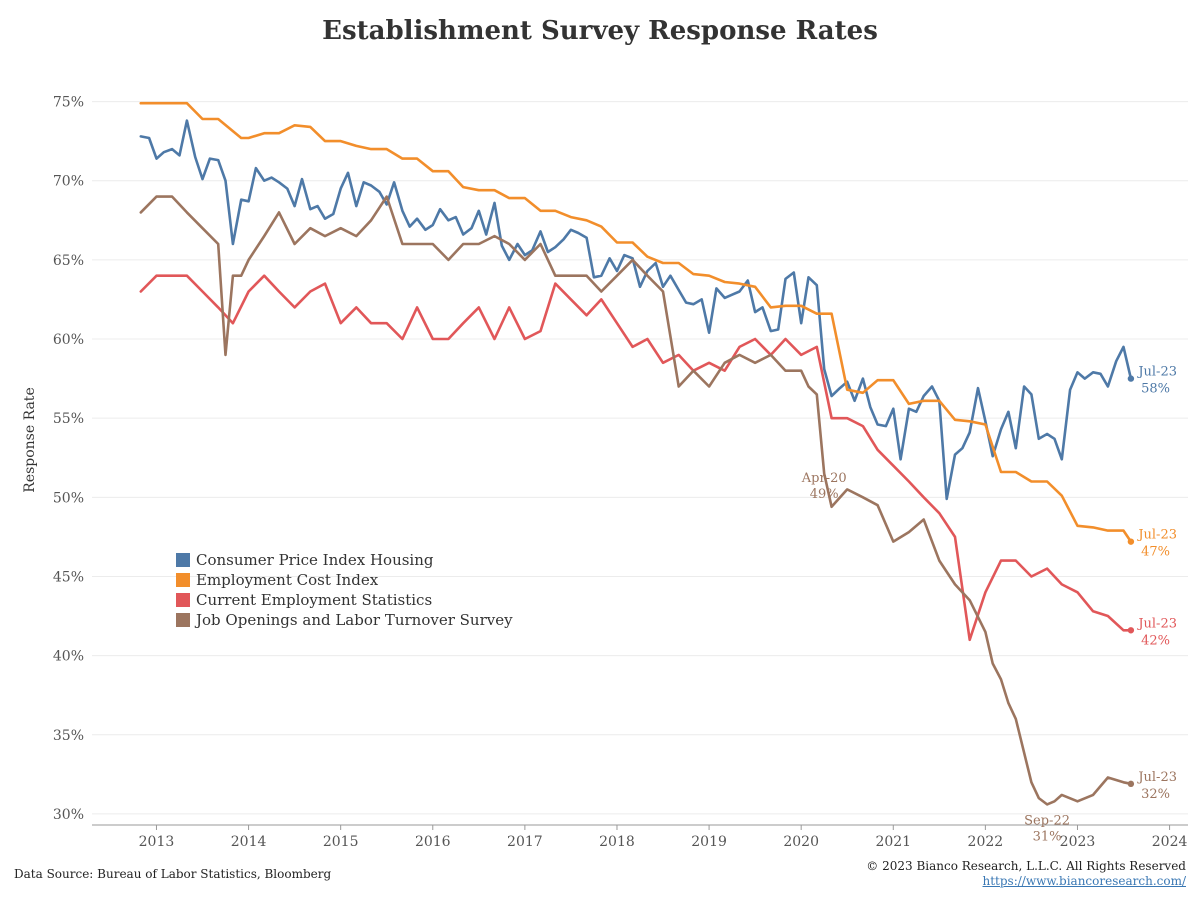  What do you see at coordinates (68, 498) in the screenshot?
I see `y-tick-label: 50%` at bounding box center [68, 498].